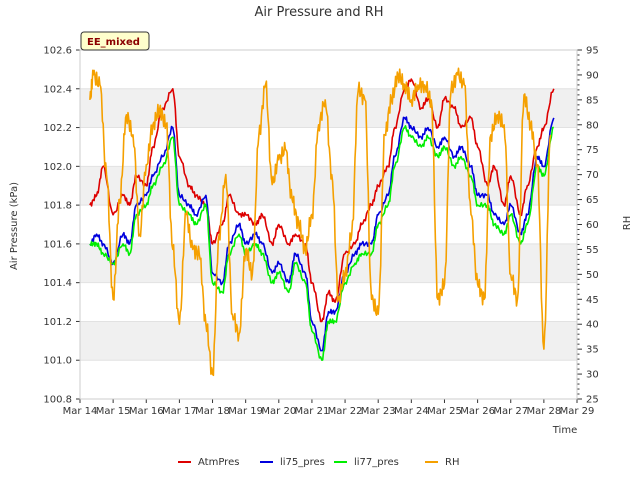 The width and height of the screenshot is (640, 480). I want to click on legend-label-RH: RH, so click(452, 462).